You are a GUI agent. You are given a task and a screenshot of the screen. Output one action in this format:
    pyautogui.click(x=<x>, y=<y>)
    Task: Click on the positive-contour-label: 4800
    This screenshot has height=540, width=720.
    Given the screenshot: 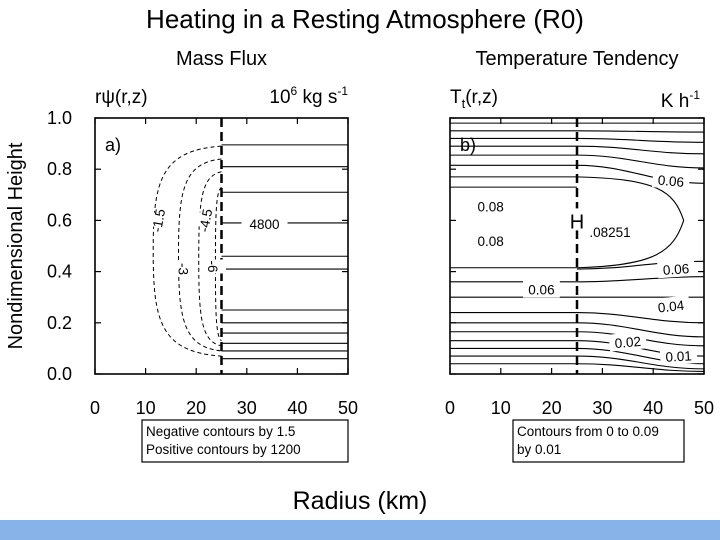 What is the action you would take?
    pyautogui.click(x=264, y=224)
    